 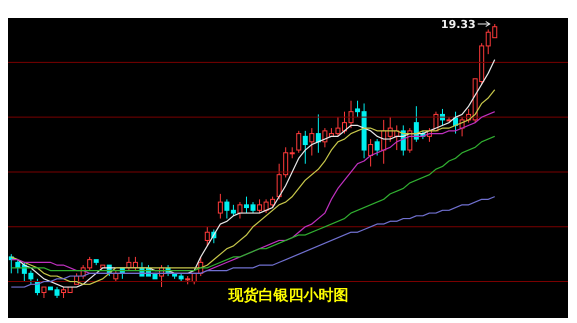 I want to click on annotation: 19.33, so click(x=458, y=24).